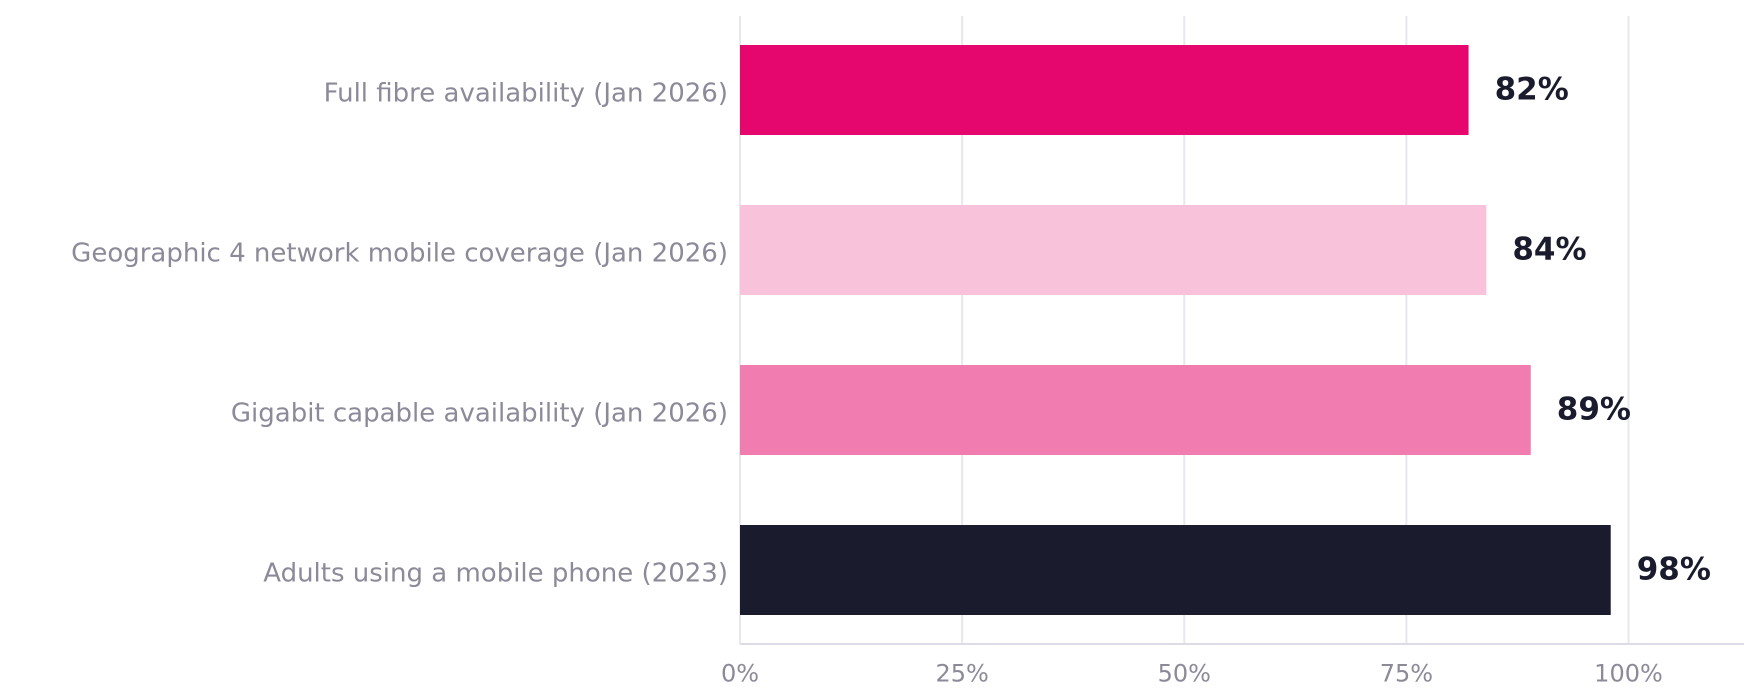 The image size is (1760, 700). I want to click on category-label: Adults using a mobile phone (2023), so click(495, 574).